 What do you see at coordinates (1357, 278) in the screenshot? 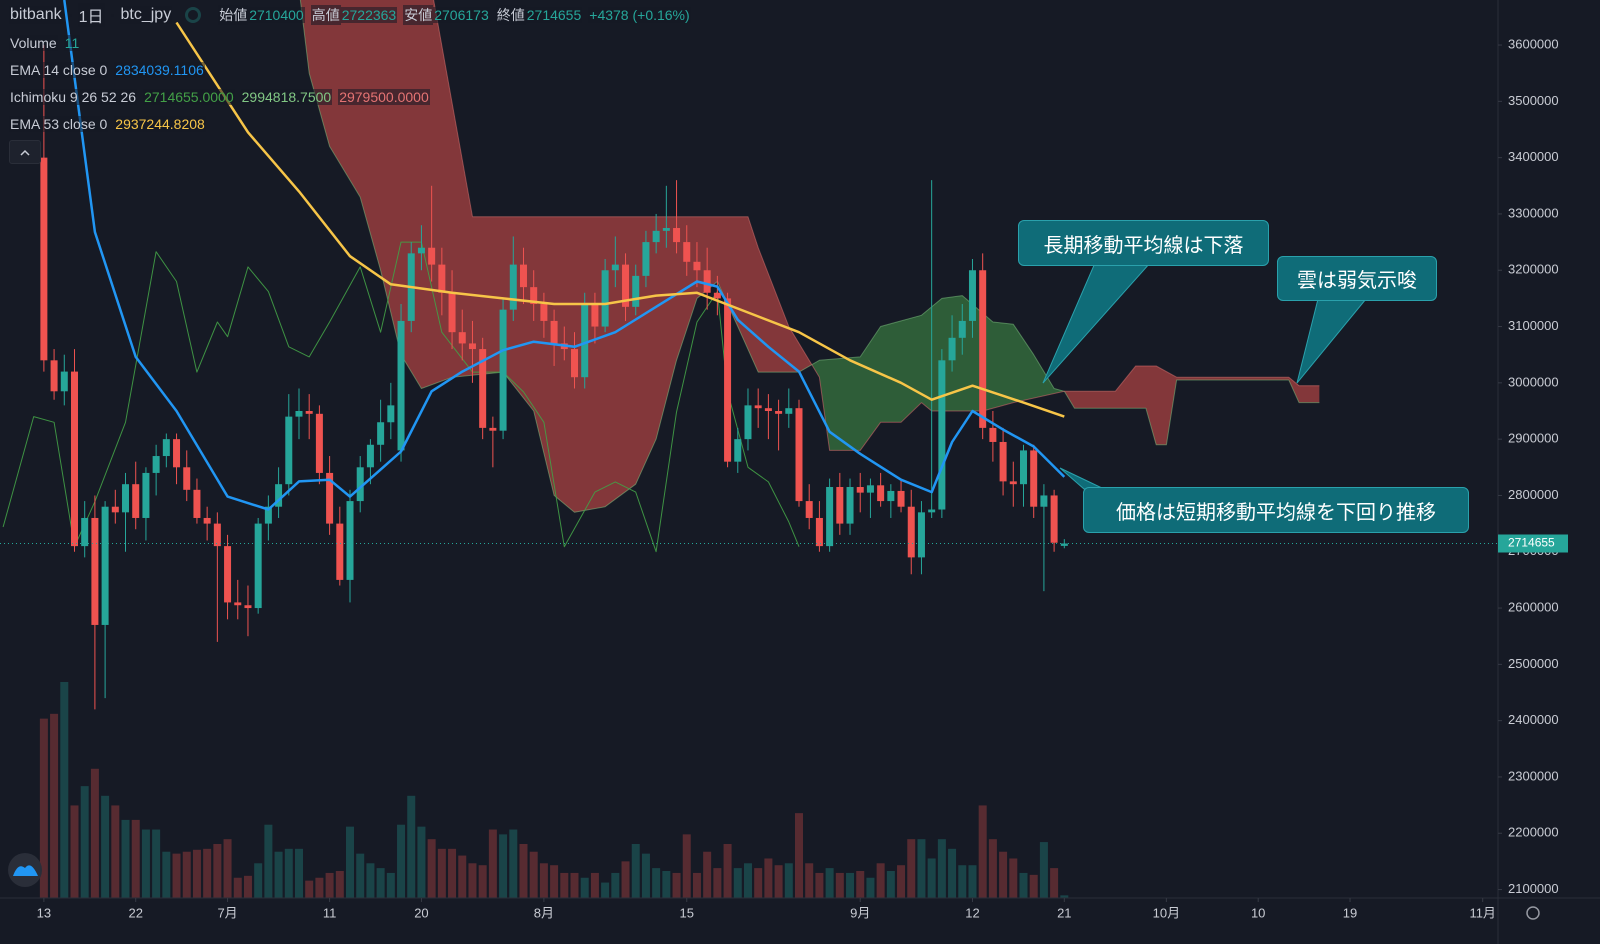
I see `annotation: 雲は弱気示唆` at bounding box center [1357, 278].